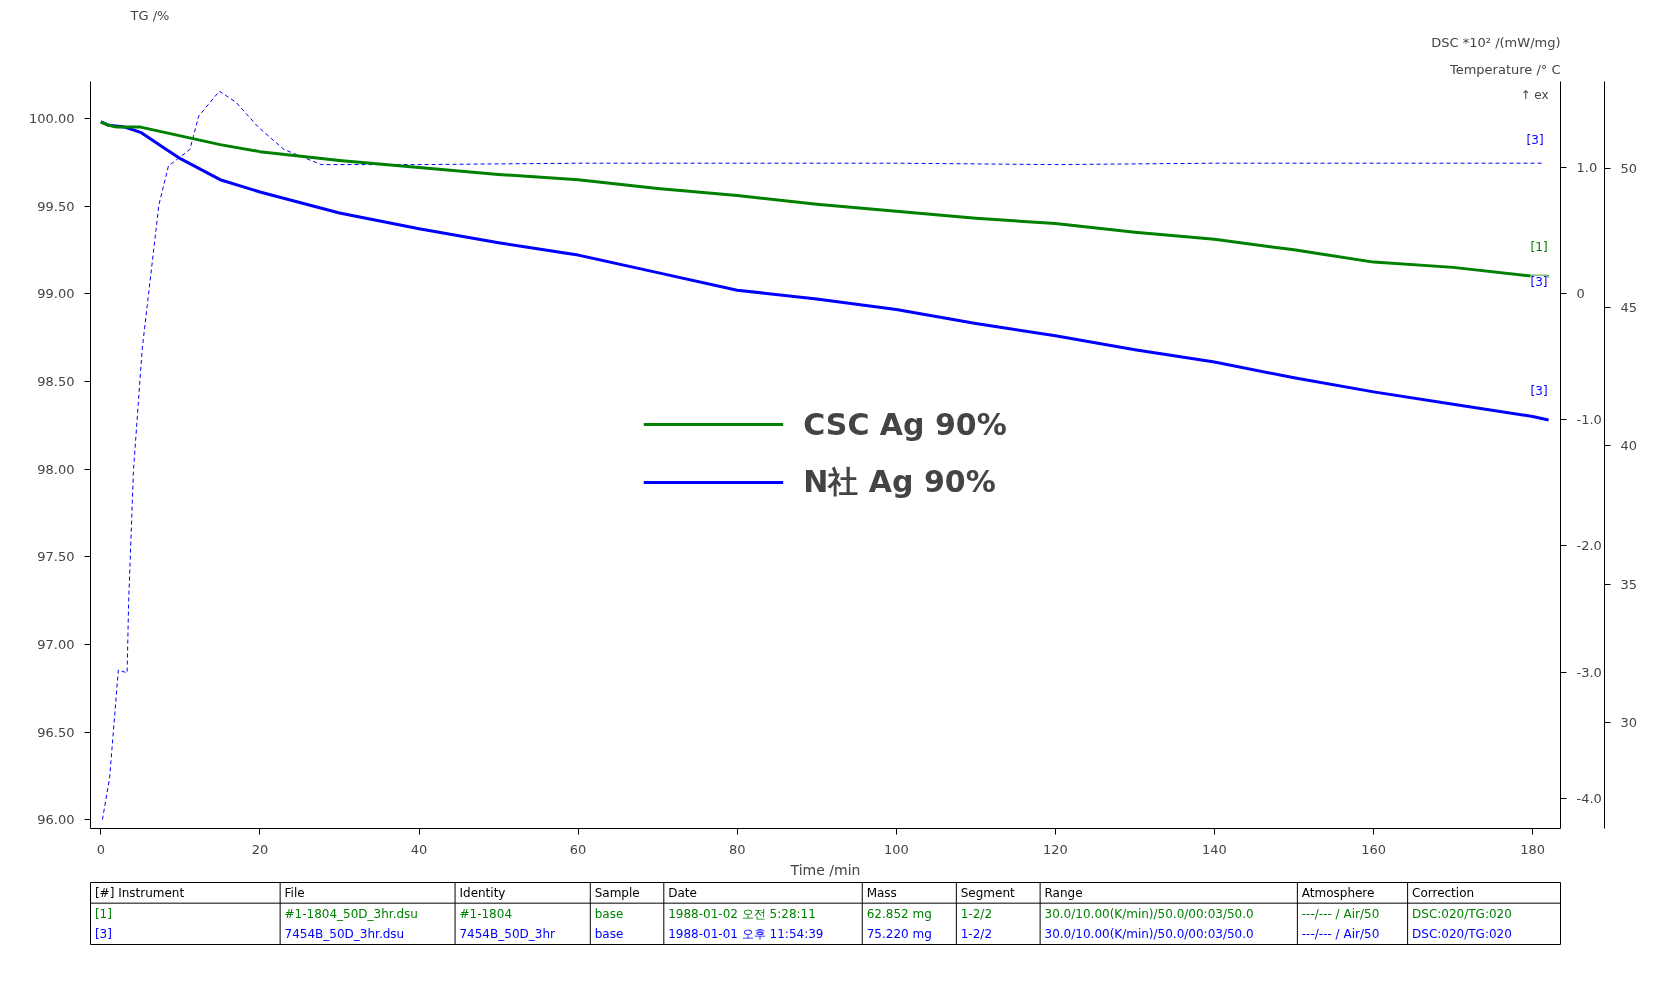  What do you see at coordinates (1534, 94) in the screenshot?
I see `annotation: ↑ ex` at bounding box center [1534, 94].